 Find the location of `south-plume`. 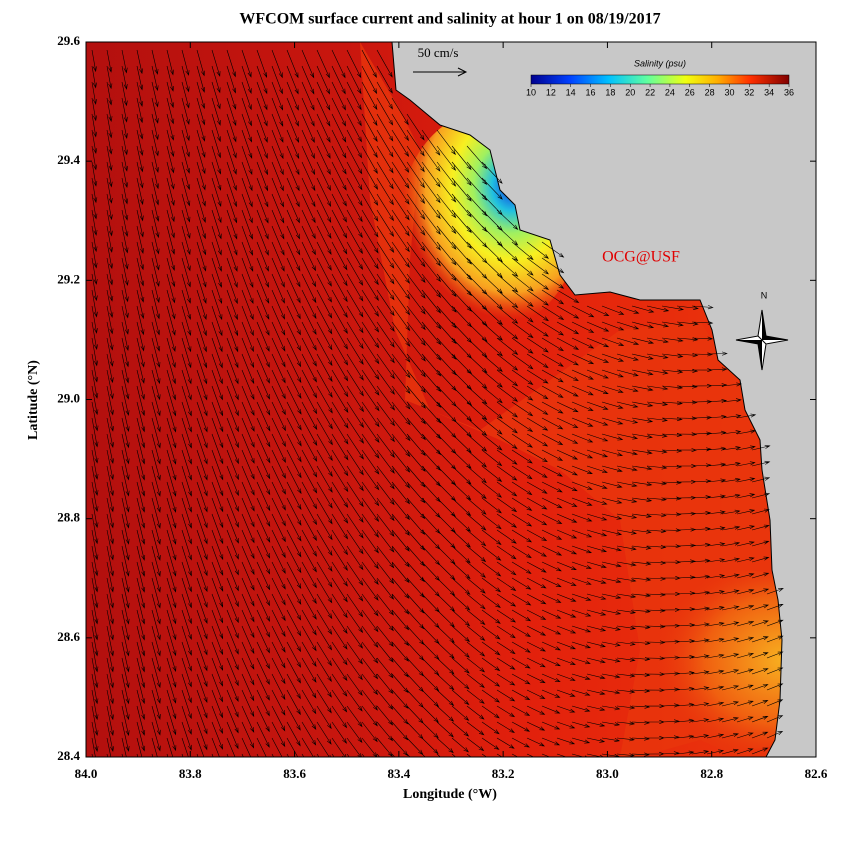

south-plume is located at coordinates (723, 660).